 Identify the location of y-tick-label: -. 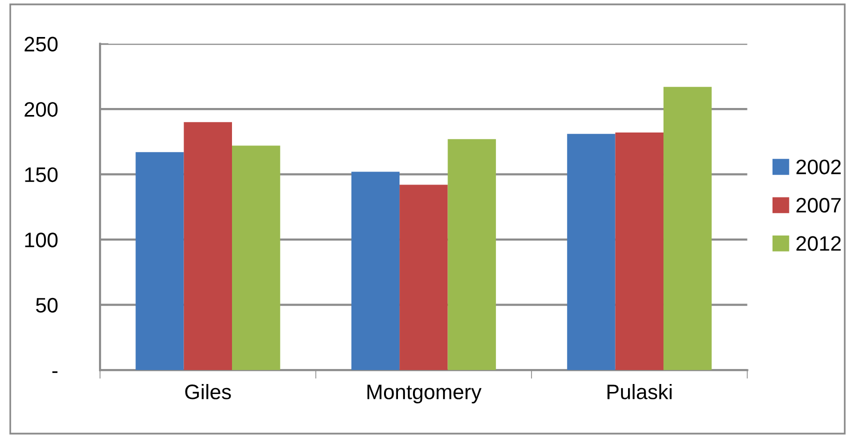
(55, 372).